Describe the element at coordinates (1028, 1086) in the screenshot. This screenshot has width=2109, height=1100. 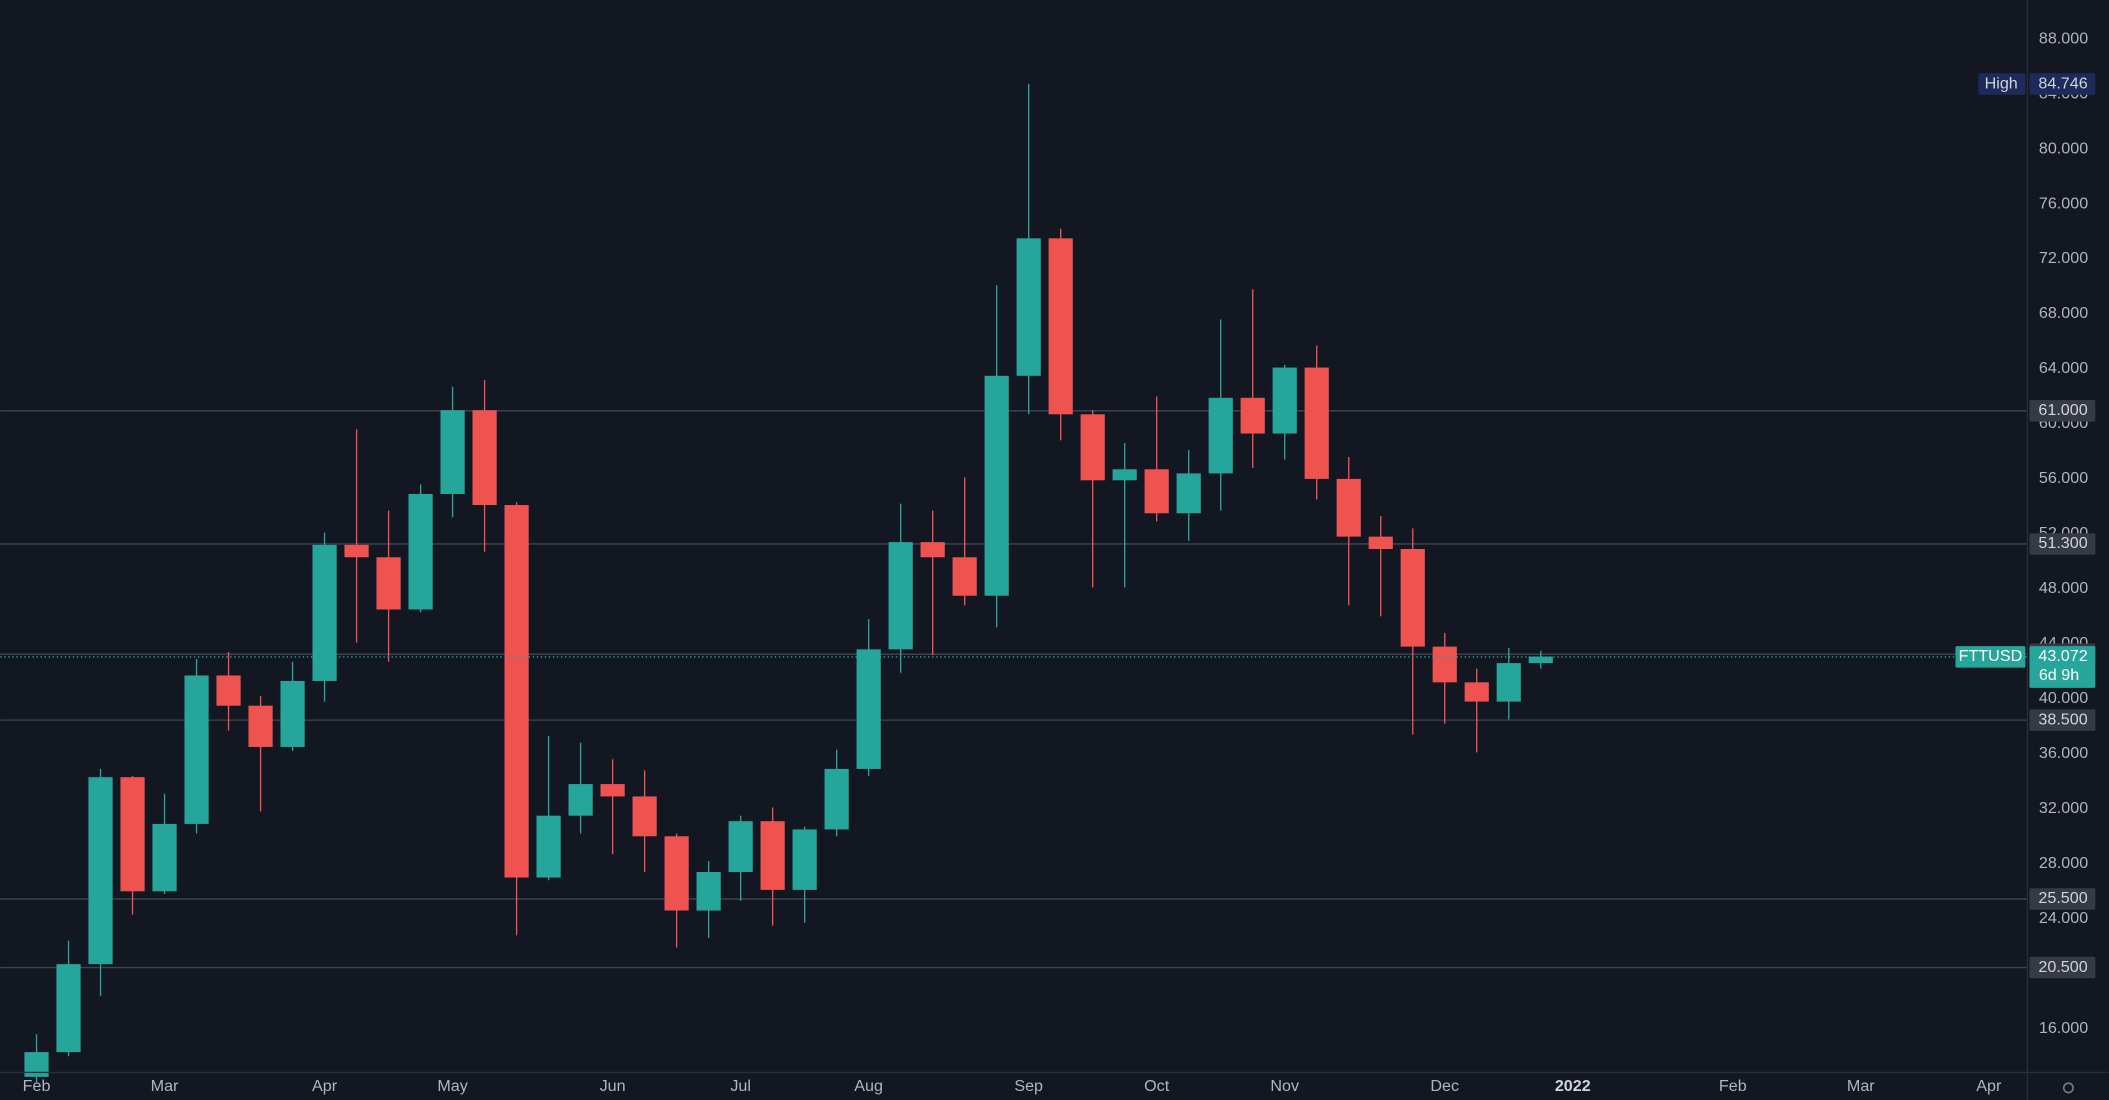
I see `x-tick-label: Sep` at that location.